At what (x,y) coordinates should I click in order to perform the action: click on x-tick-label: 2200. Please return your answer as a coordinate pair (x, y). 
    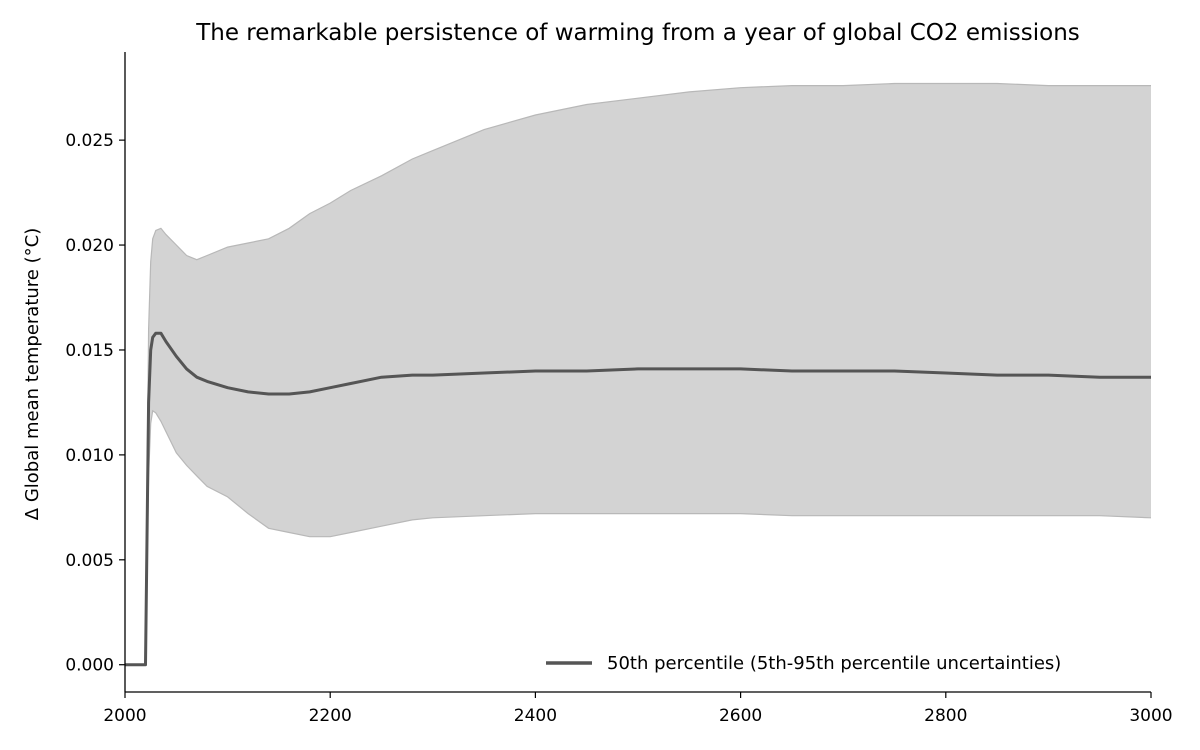
    Looking at the image, I should click on (330, 716).